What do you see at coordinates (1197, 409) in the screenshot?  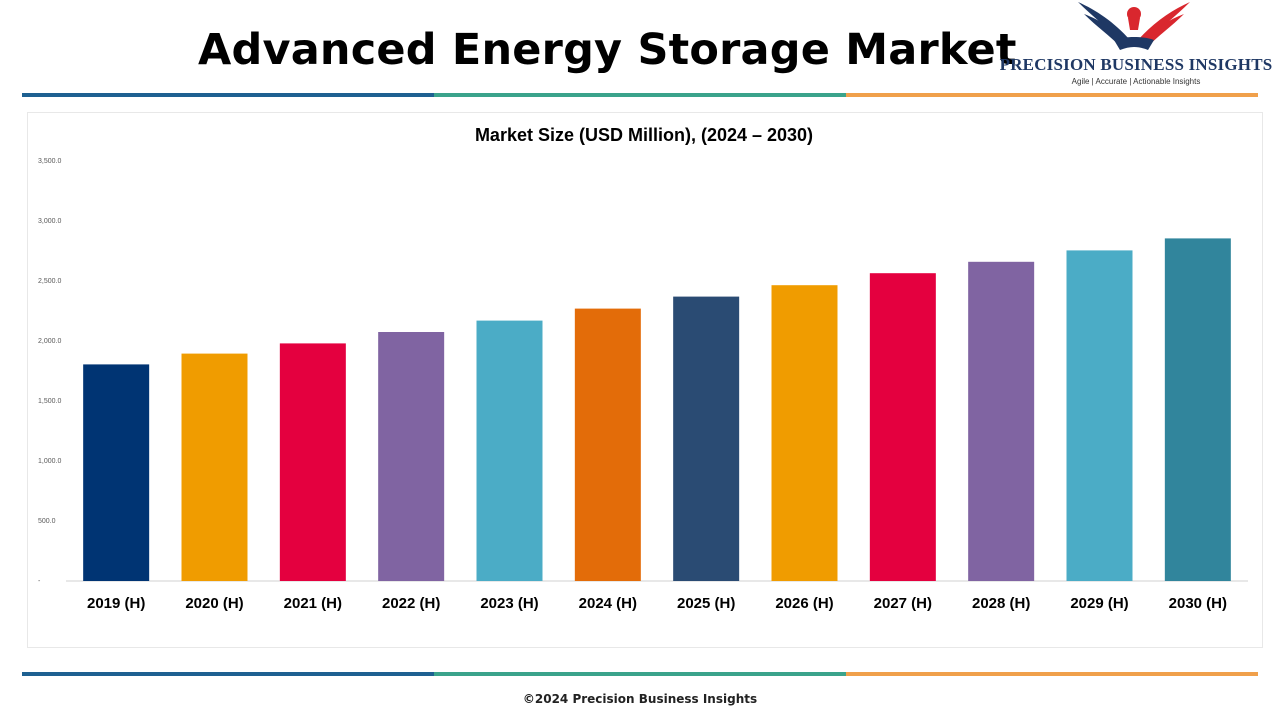 I see `bar-2030-h` at bounding box center [1197, 409].